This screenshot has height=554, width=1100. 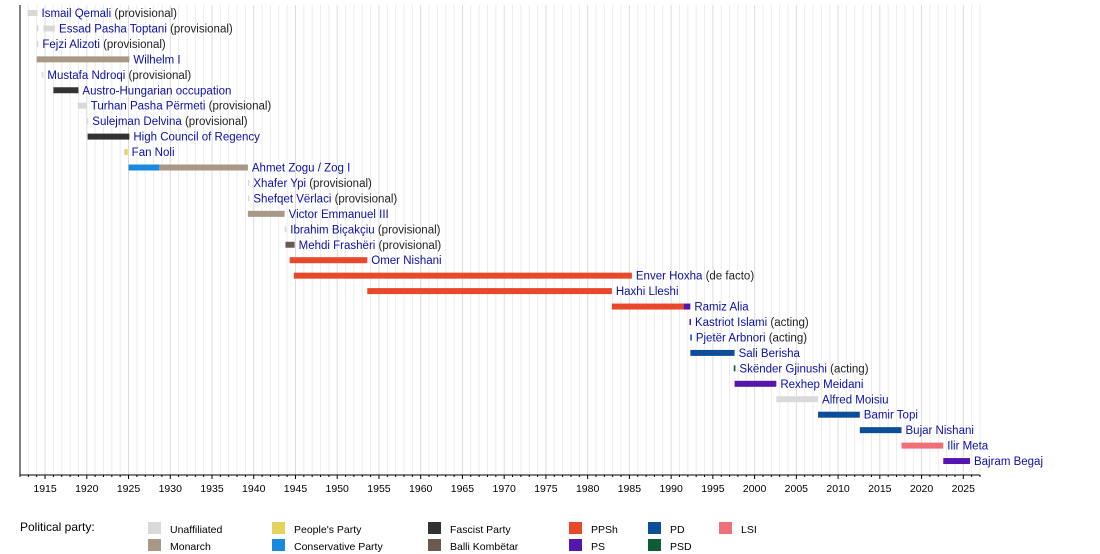 What do you see at coordinates (86, 76) in the screenshot?
I see `president-name: Mustafa Ndroqi` at bounding box center [86, 76].